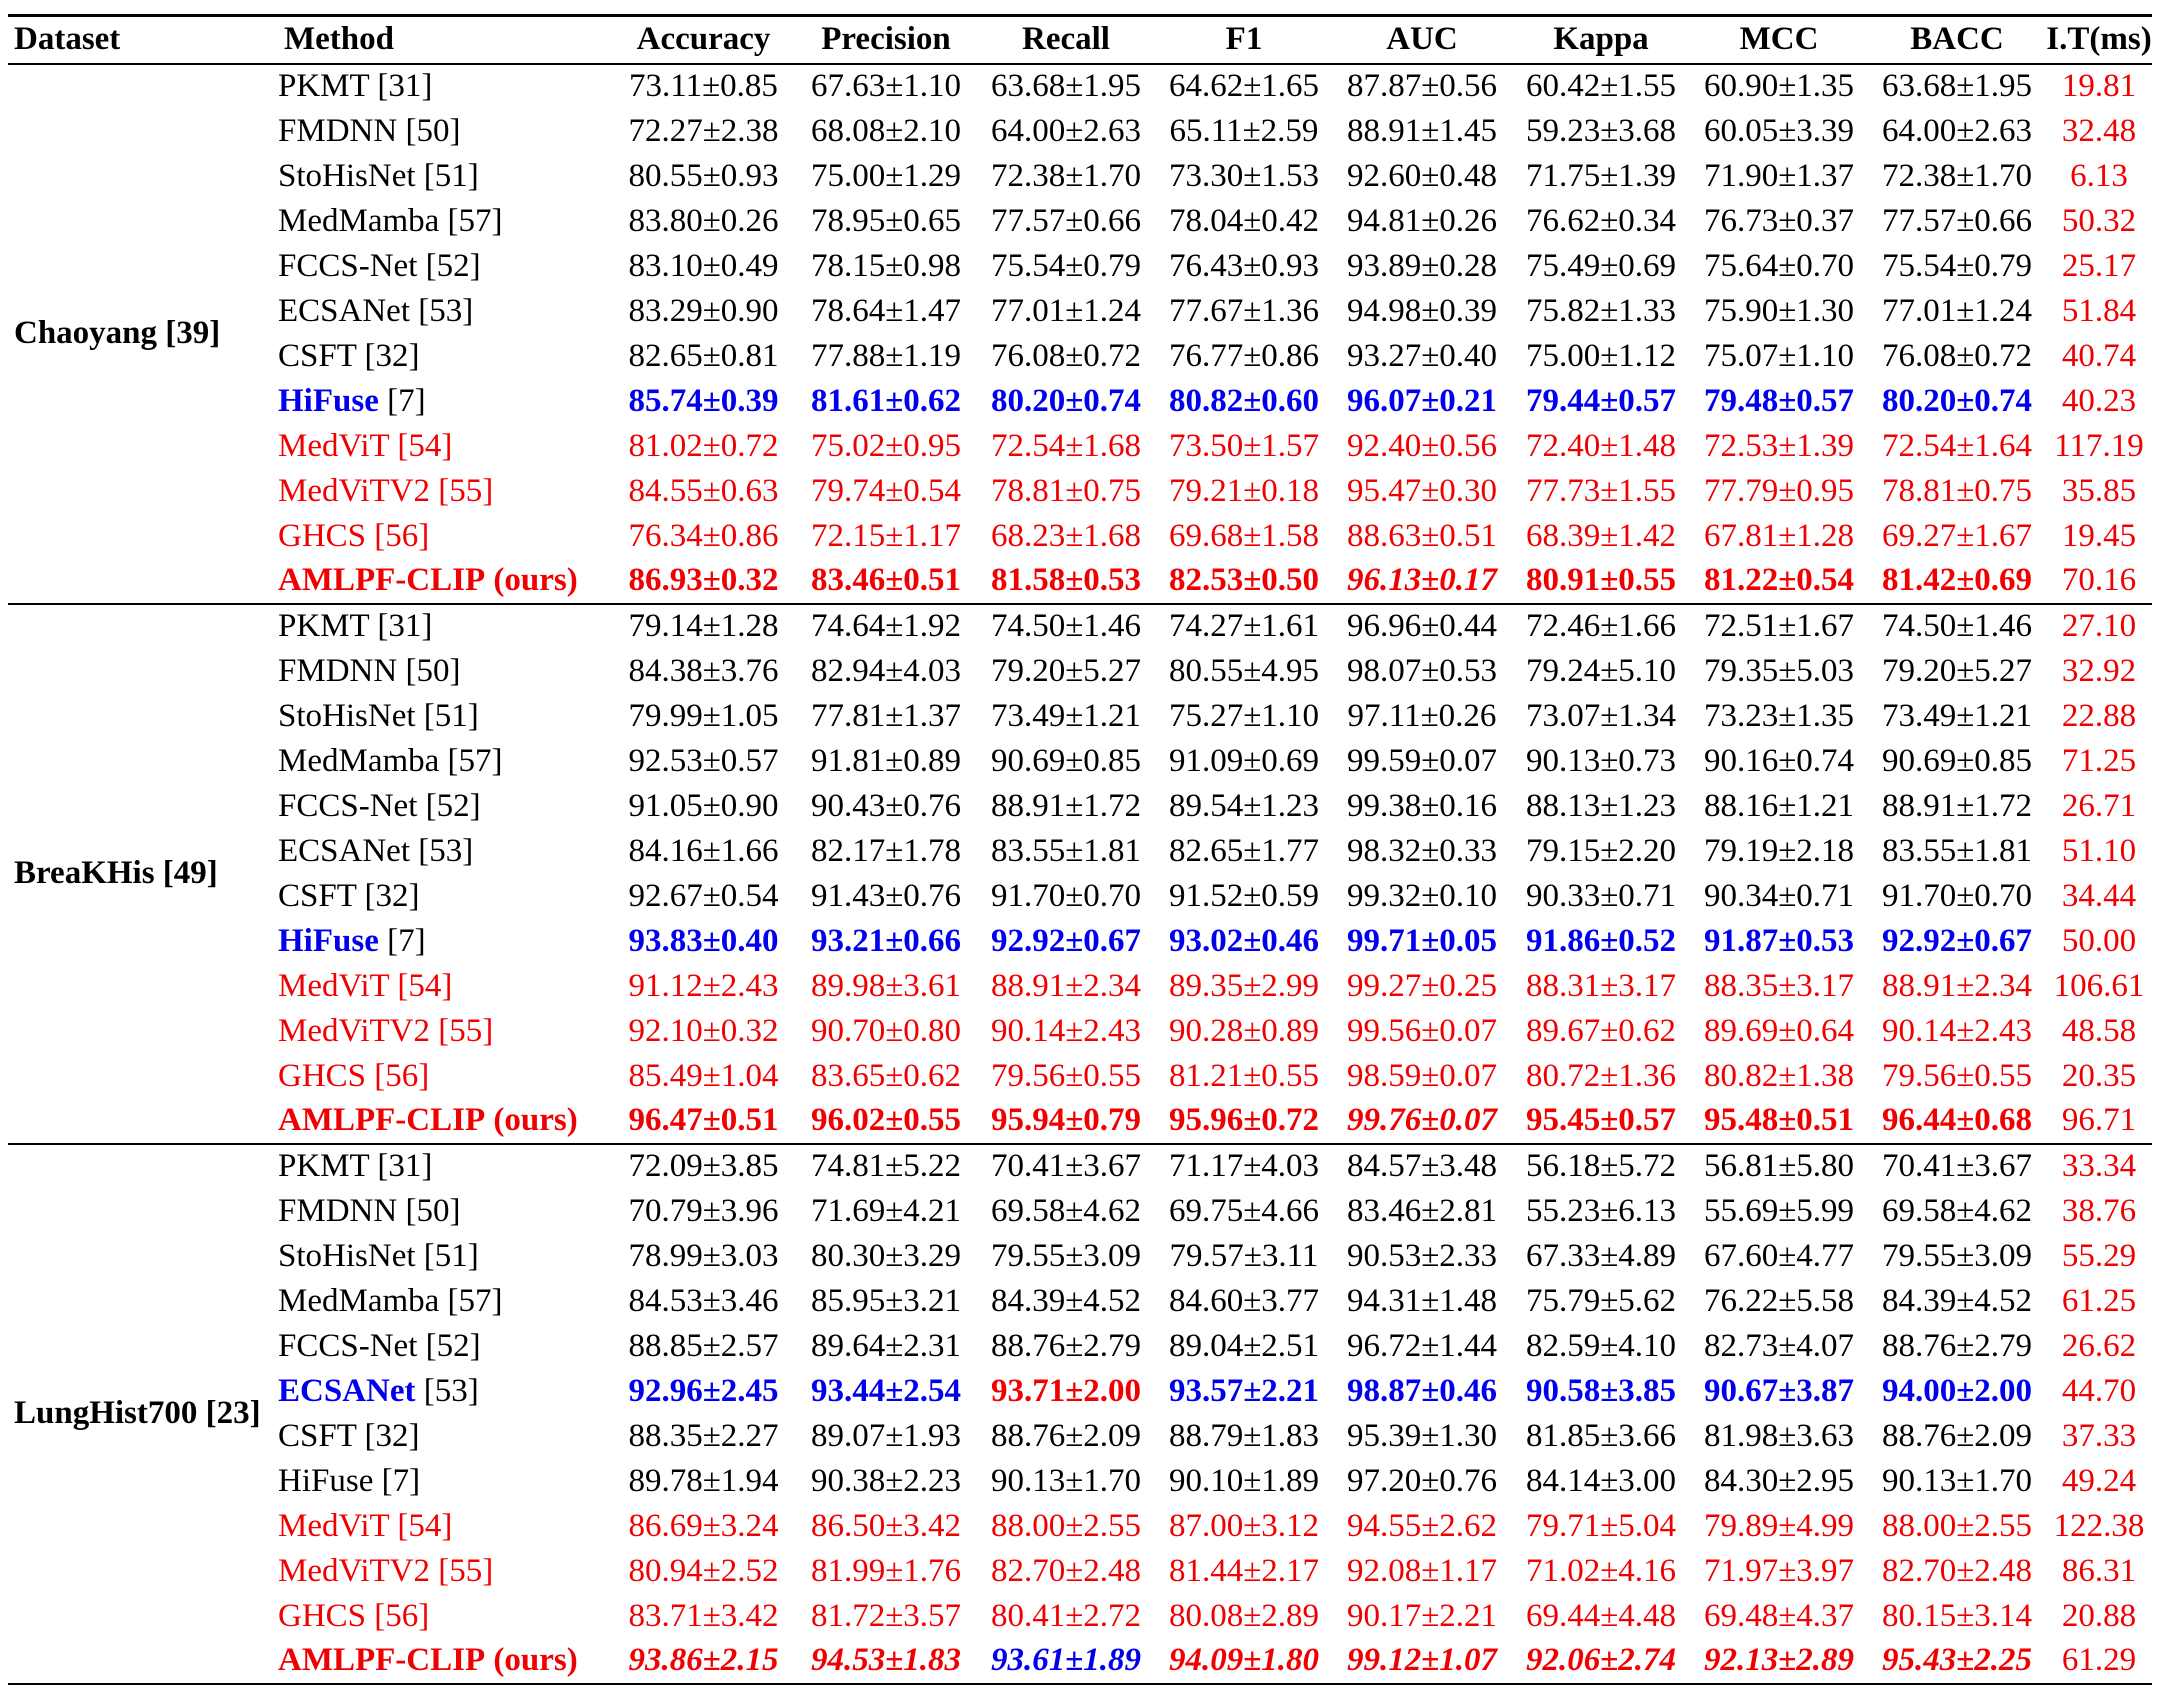 This screenshot has height=1690, width=2160. What do you see at coordinates (1244, 175) in the screenshot?
I see `metric-cell: 73.30±1.53` at bounding box center [1244, 175].